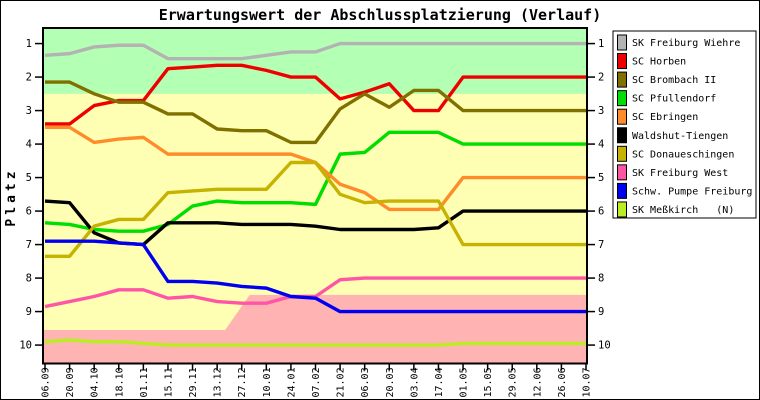 Image resolution: width=760 pixels, height=400 pixels. What do you see at coordinates (601, 78) in the screenshot?
I see `y-tick-label-right: 2` at bounding box center [601, 78].